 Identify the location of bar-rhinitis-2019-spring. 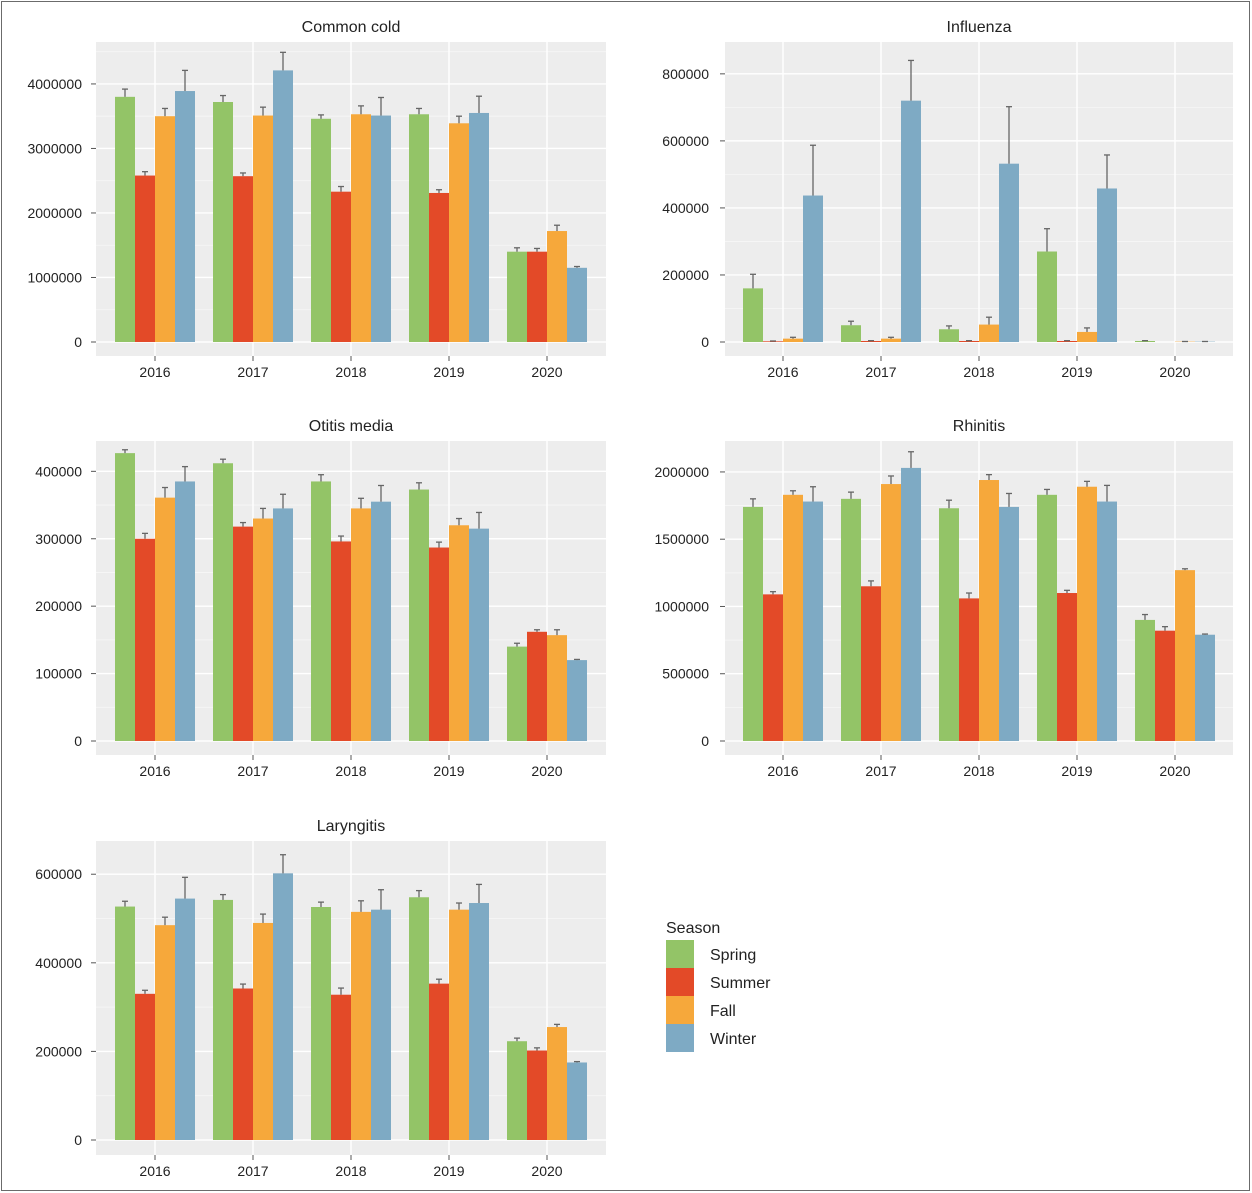
(1047, 617).